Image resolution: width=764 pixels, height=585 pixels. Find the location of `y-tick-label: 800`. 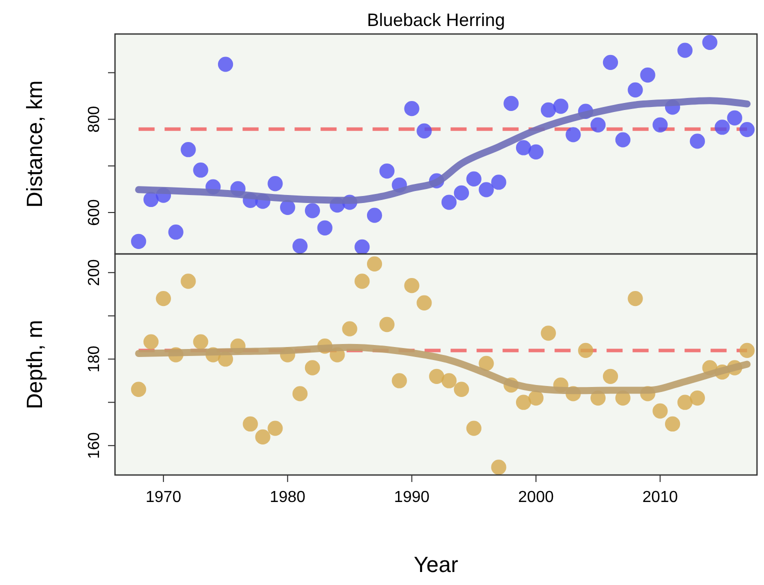

y-tick-label: 800 is located at coordinates (94, 119).